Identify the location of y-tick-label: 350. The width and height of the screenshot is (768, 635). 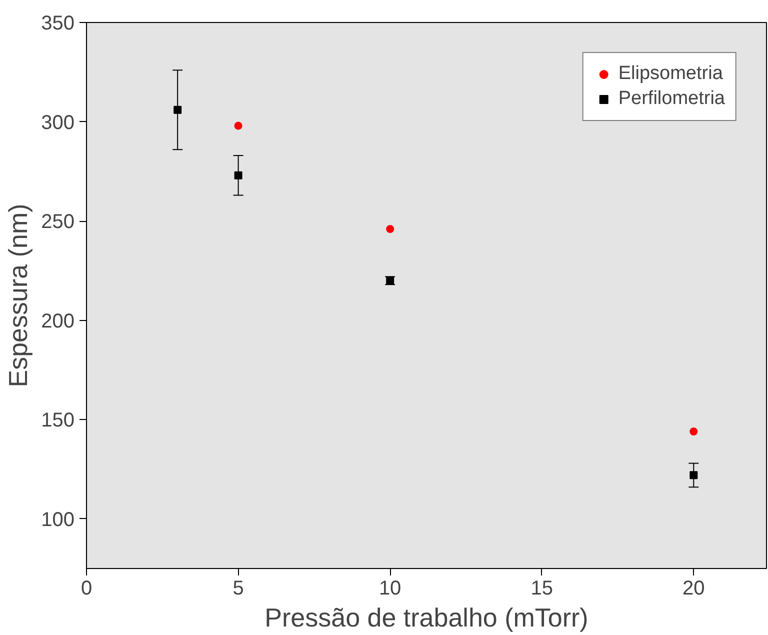
(58, 23).